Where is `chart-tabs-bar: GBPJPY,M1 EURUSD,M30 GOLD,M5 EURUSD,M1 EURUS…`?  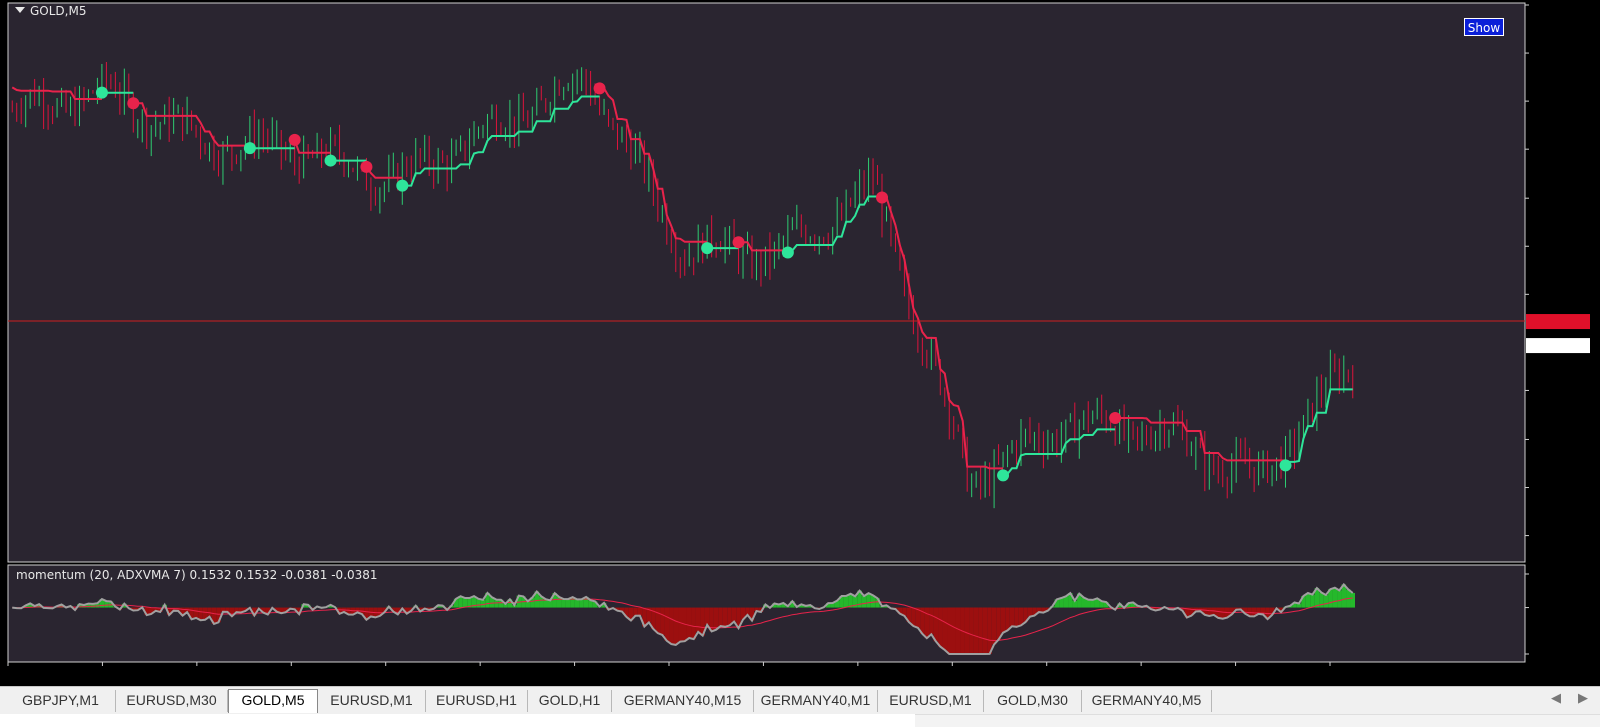
chart-tabs-bar: GBPJPY,M1 EURUSD,M30 GOLD,M5 EURUSD,M1 EURUS… is located at coordinates (800, 700).